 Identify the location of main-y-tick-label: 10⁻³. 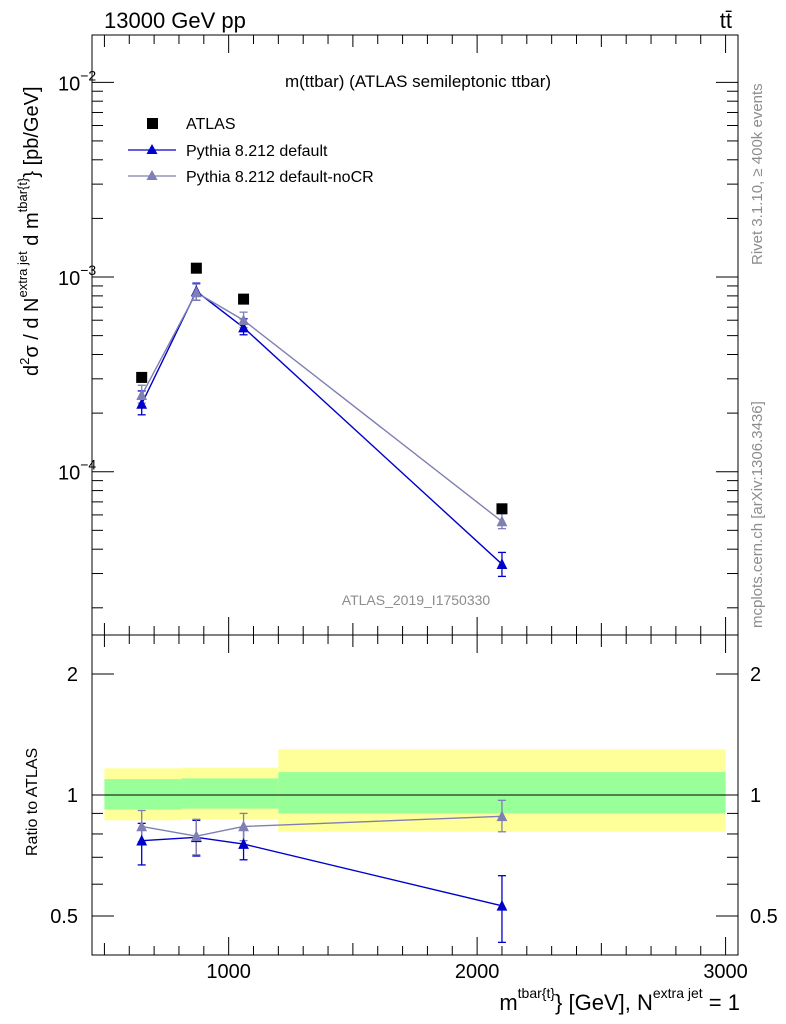
(77, 276).